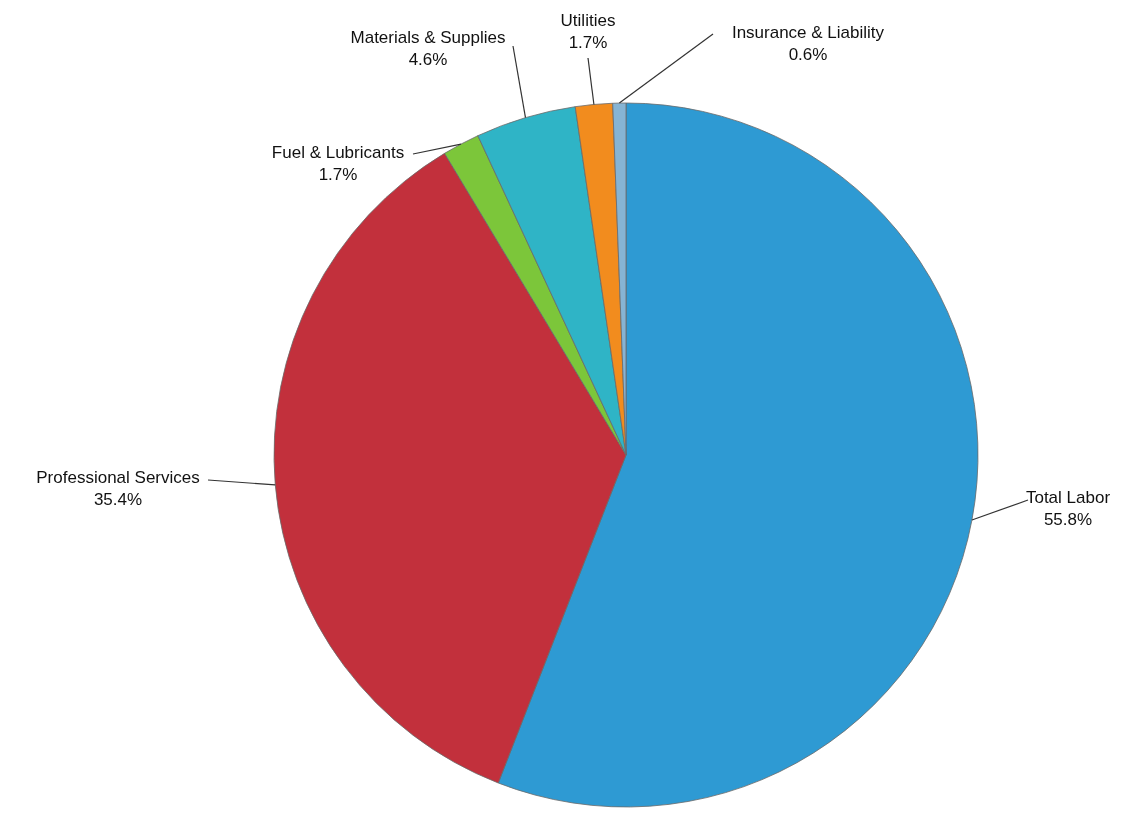 The image size is (1139, 824). What do you see at coordinates (338, 152) in the screenshot?
I see `slice-label: Fuel & Lubricants` at bounding box center [338, 152].